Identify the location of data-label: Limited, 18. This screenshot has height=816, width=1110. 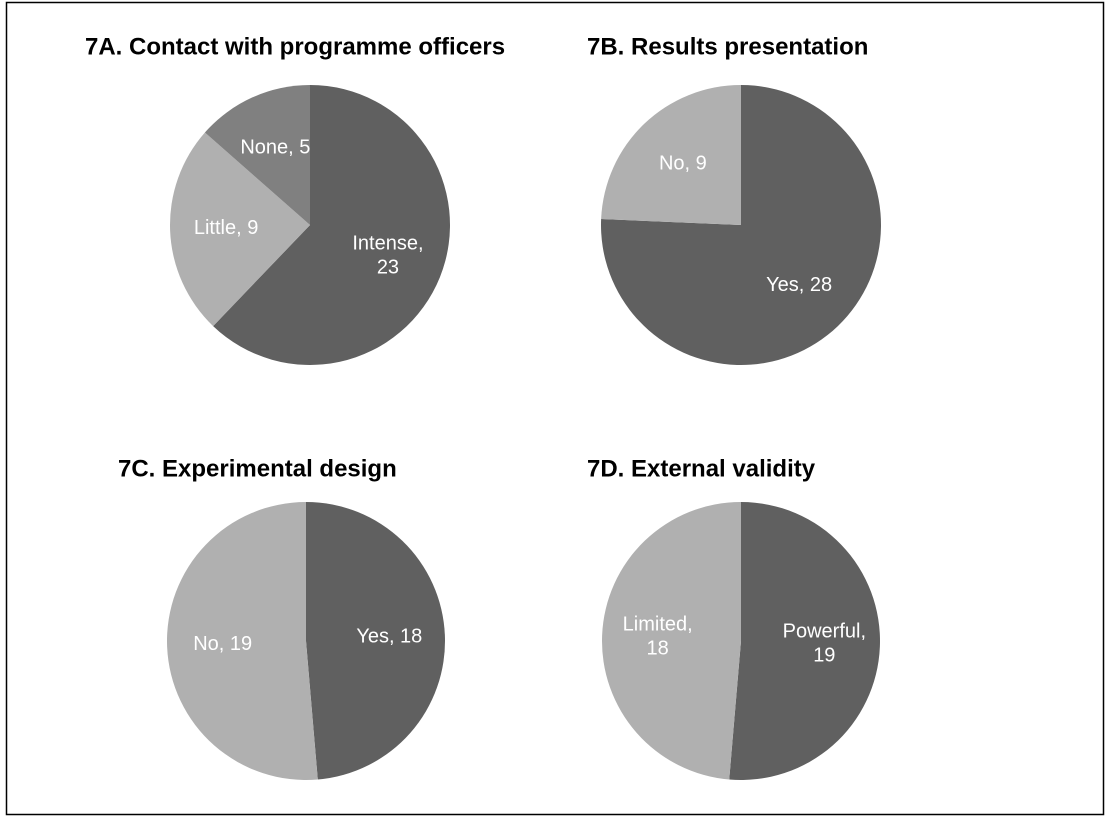
(658, 637).